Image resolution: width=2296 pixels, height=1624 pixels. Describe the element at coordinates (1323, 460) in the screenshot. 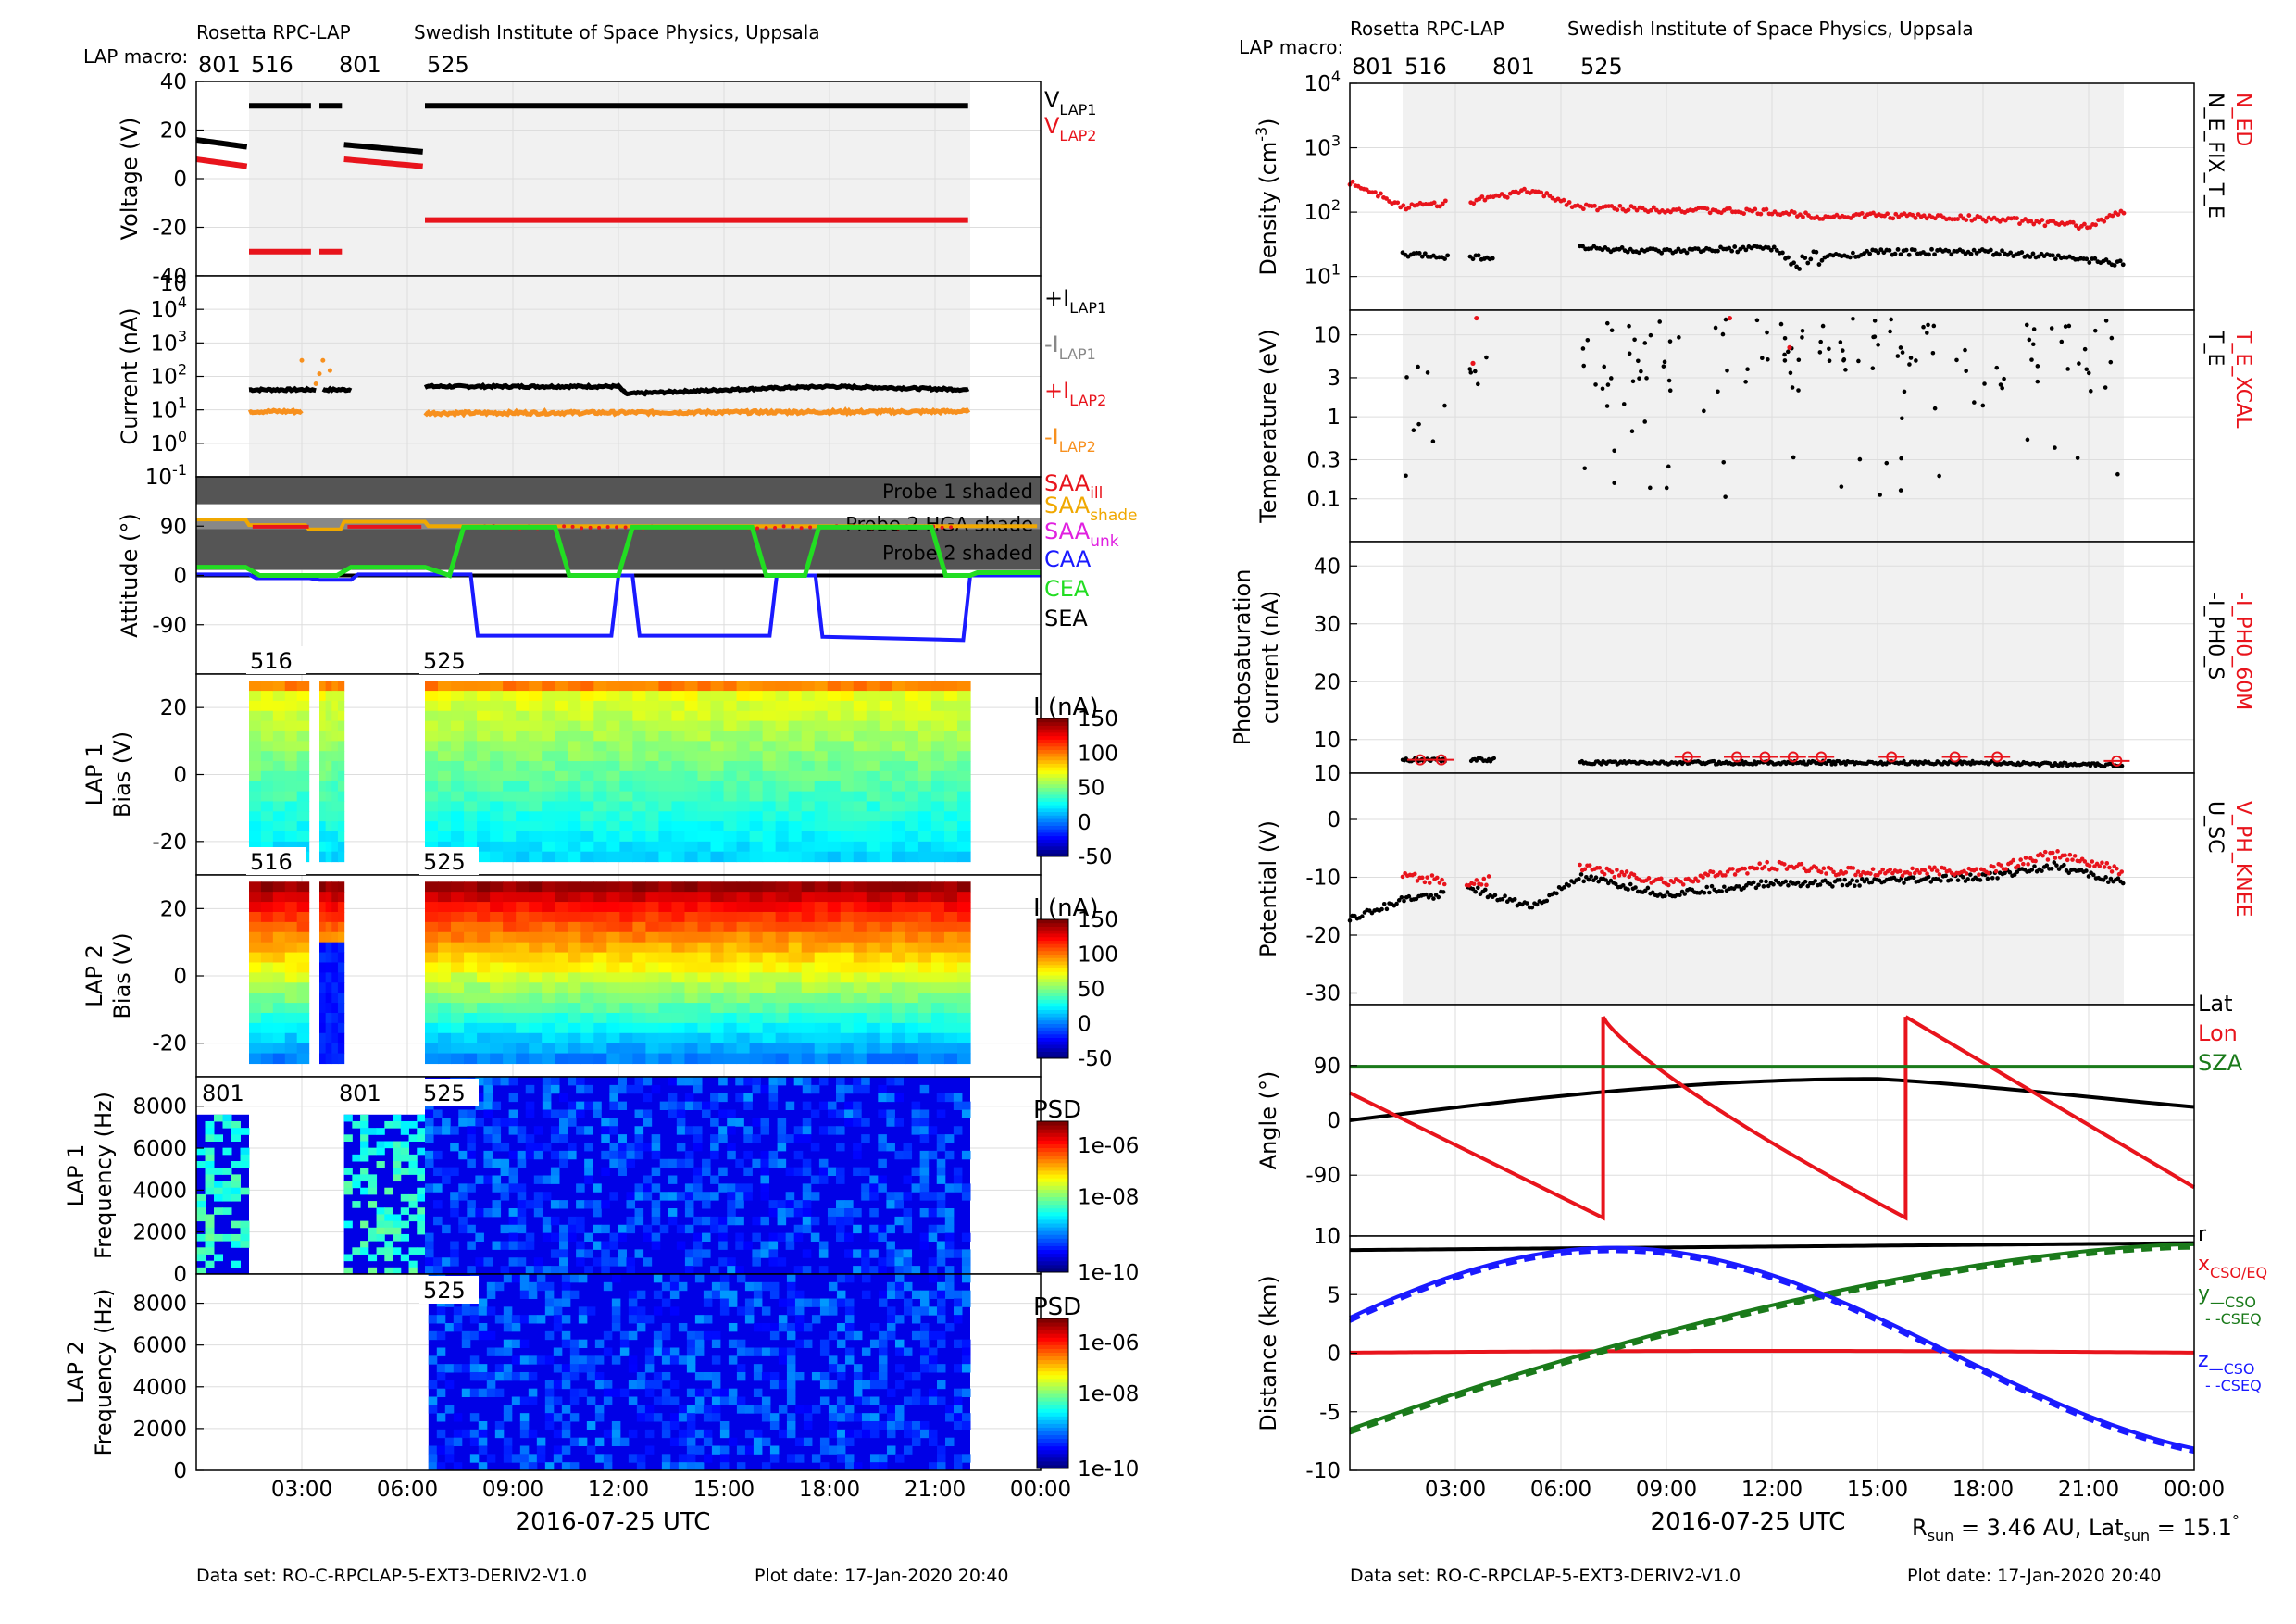

I see `y-tick-label: 0.3` at that location.